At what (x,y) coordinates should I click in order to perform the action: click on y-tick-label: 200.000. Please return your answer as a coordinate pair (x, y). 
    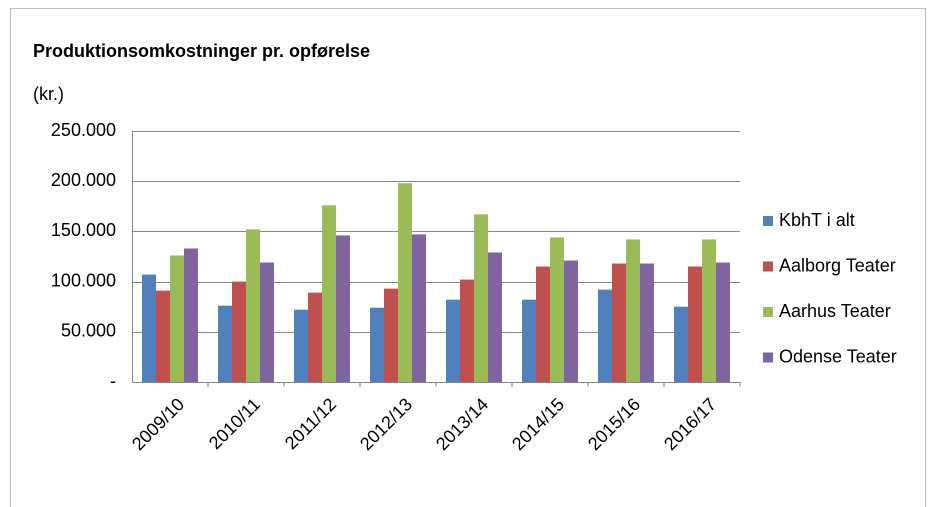
    Looking at the image, I should click on (83, 180).